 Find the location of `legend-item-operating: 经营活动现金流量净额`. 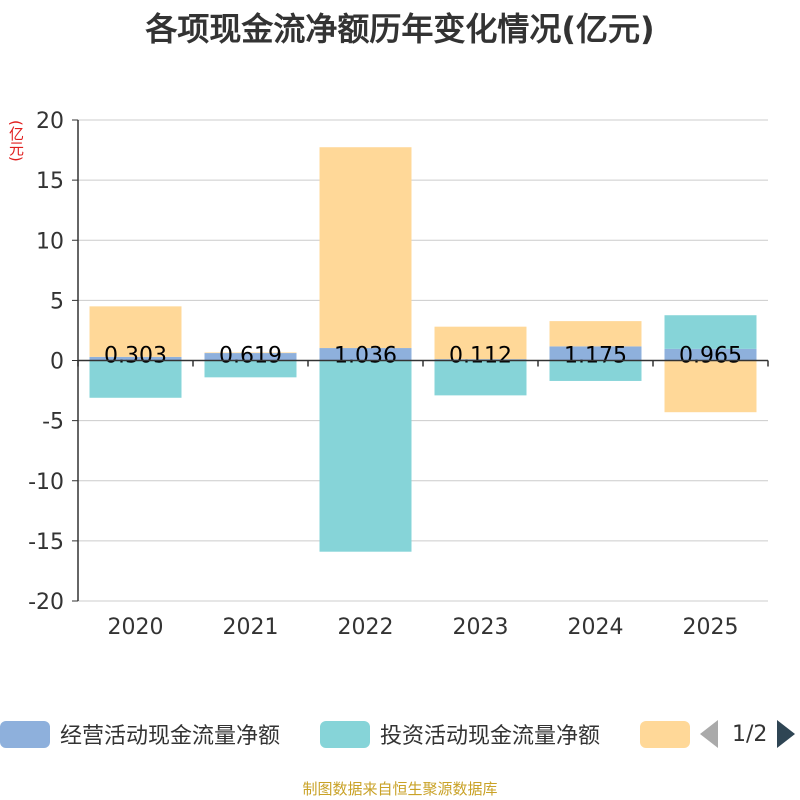

legend-item-operating: 经营活动现金流量净额 is located at coordinates (140, 734).